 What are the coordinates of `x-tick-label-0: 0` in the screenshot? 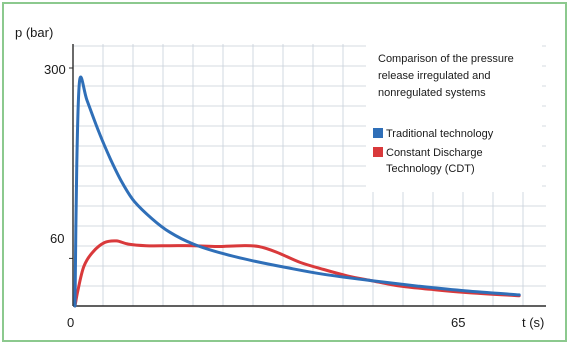 It's located at (70, 322).